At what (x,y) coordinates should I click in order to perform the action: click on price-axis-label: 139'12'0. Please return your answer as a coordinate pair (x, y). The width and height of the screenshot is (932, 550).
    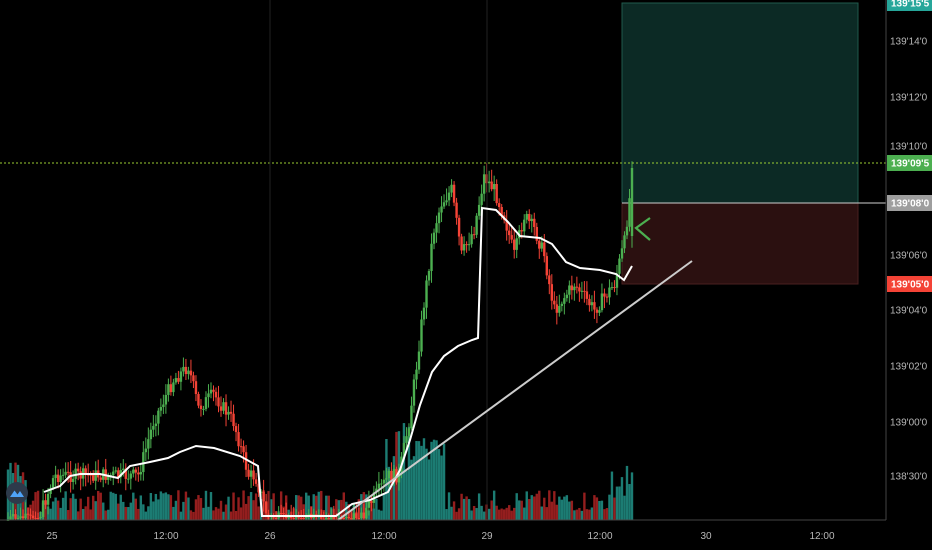
    Looking at the image, I should click on (909, 98).